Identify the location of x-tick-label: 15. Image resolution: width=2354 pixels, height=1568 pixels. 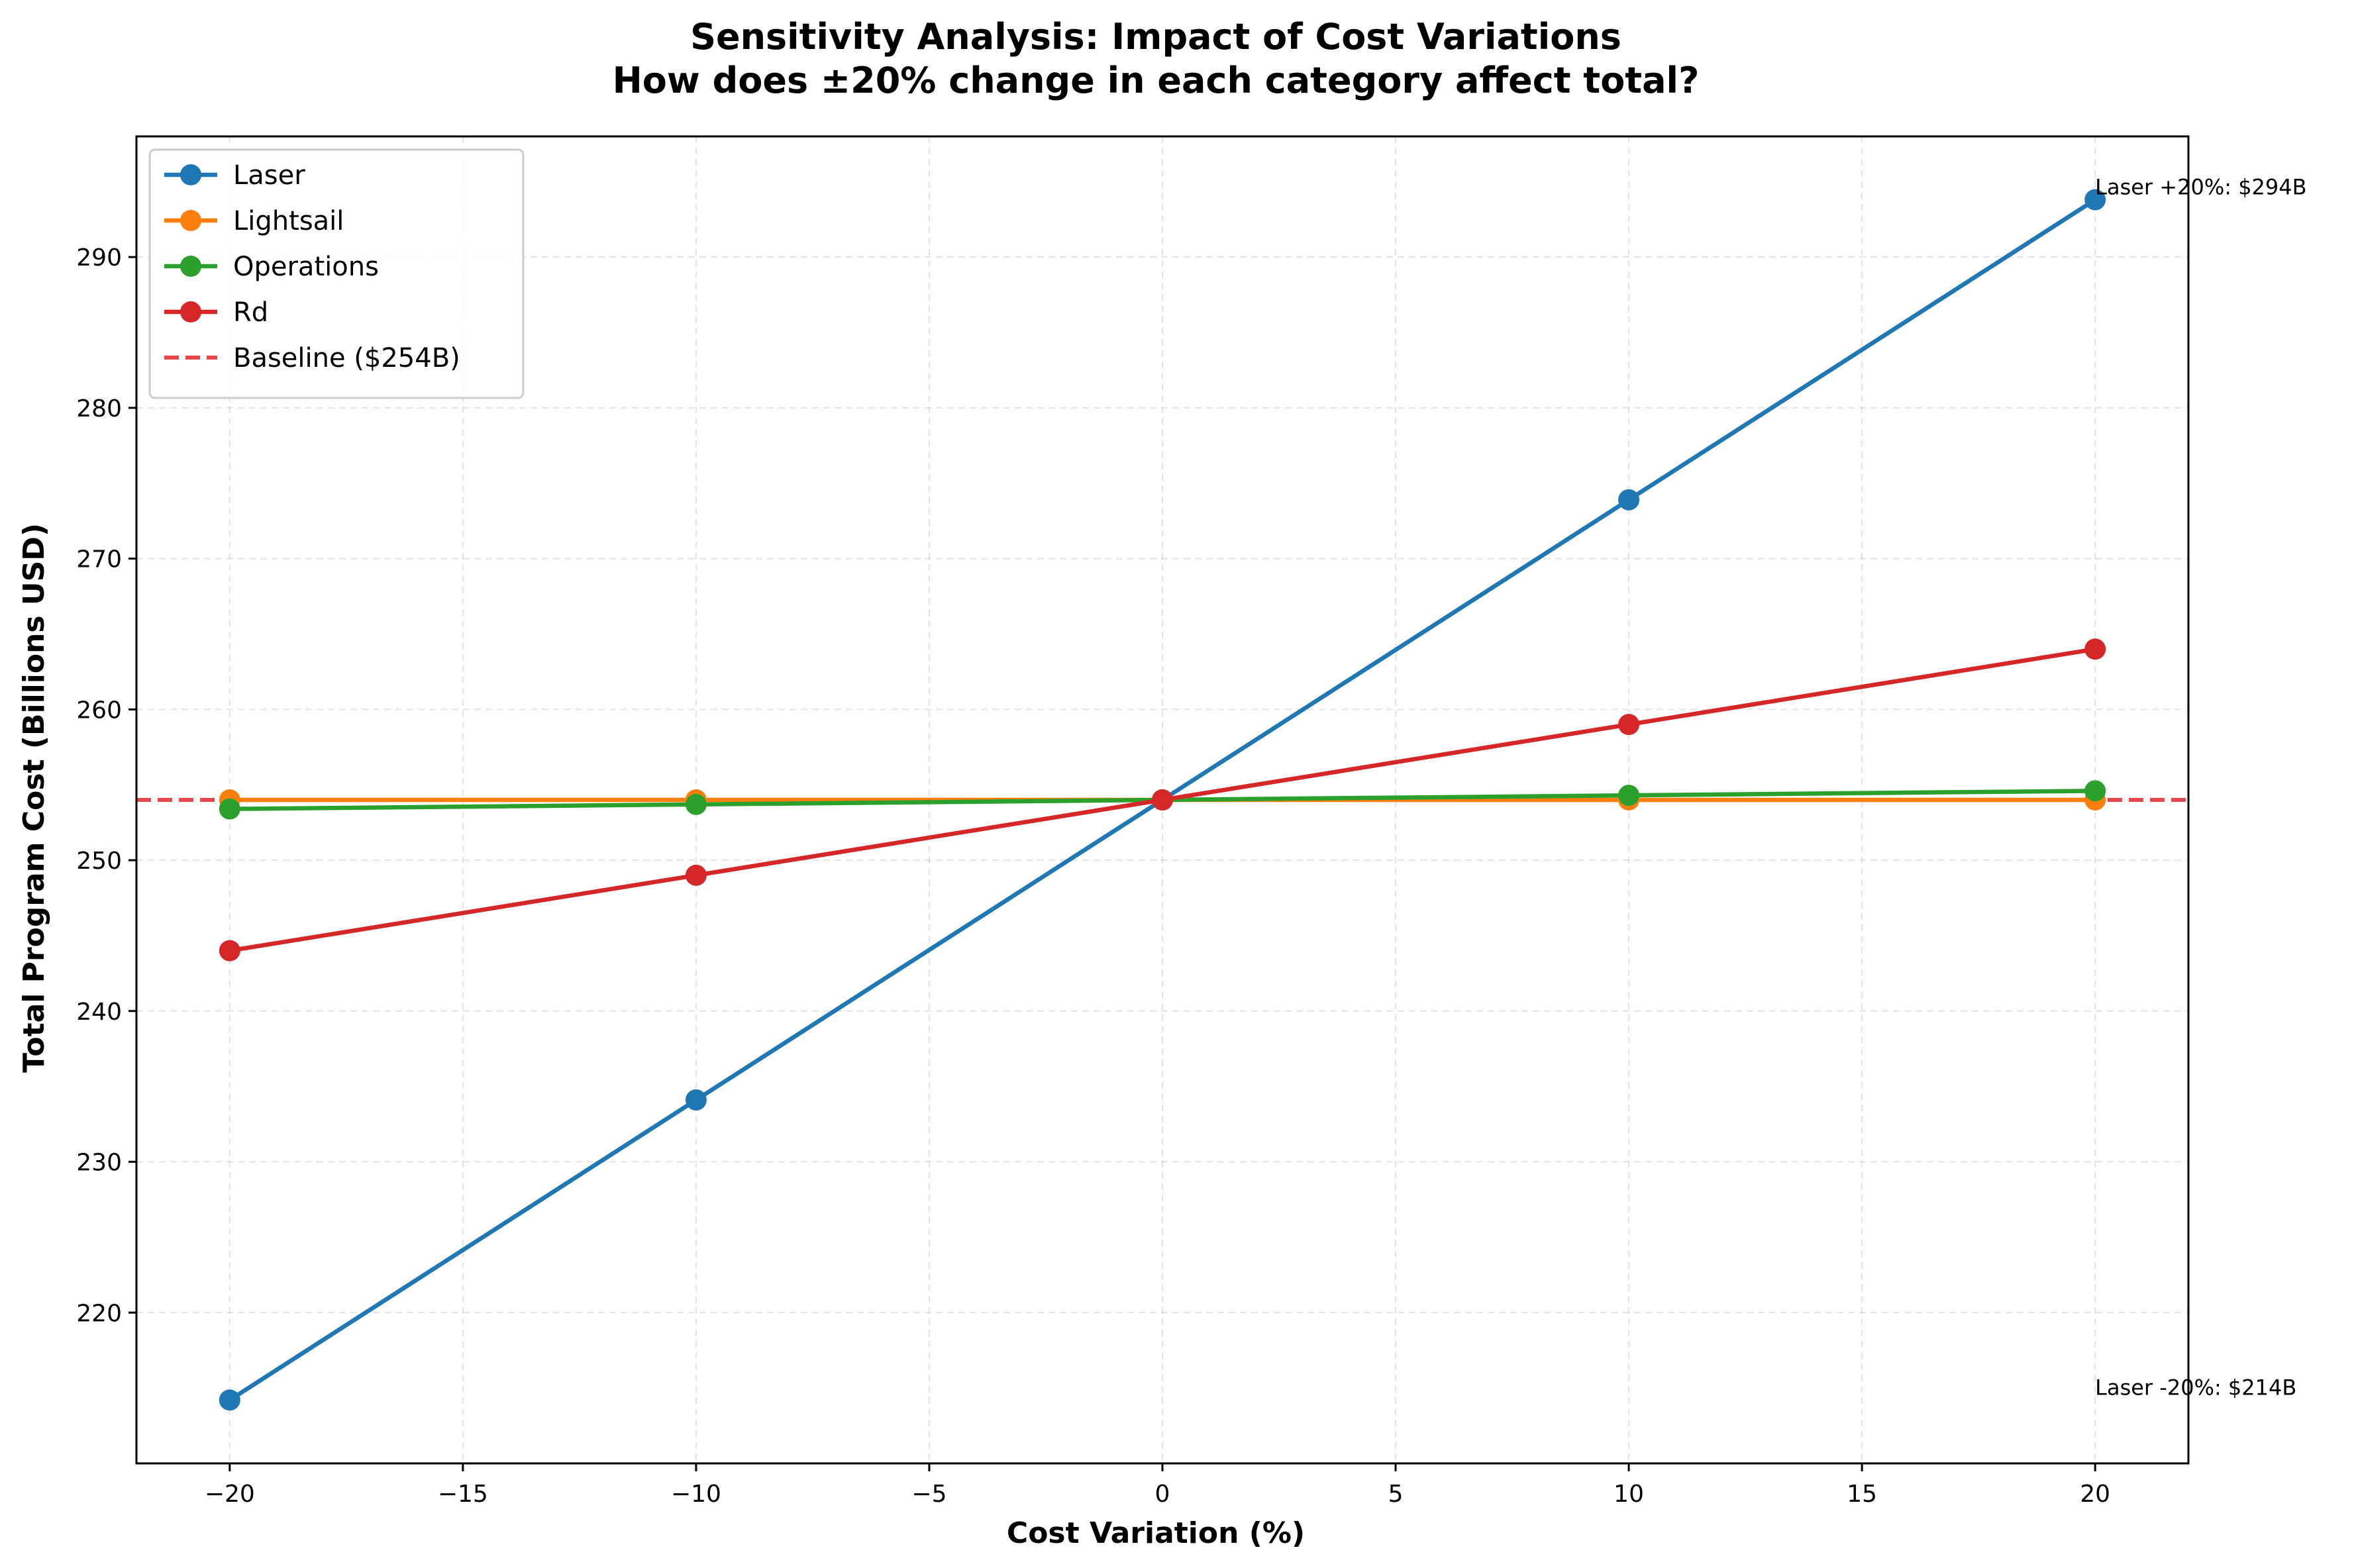
(1862, 1494).